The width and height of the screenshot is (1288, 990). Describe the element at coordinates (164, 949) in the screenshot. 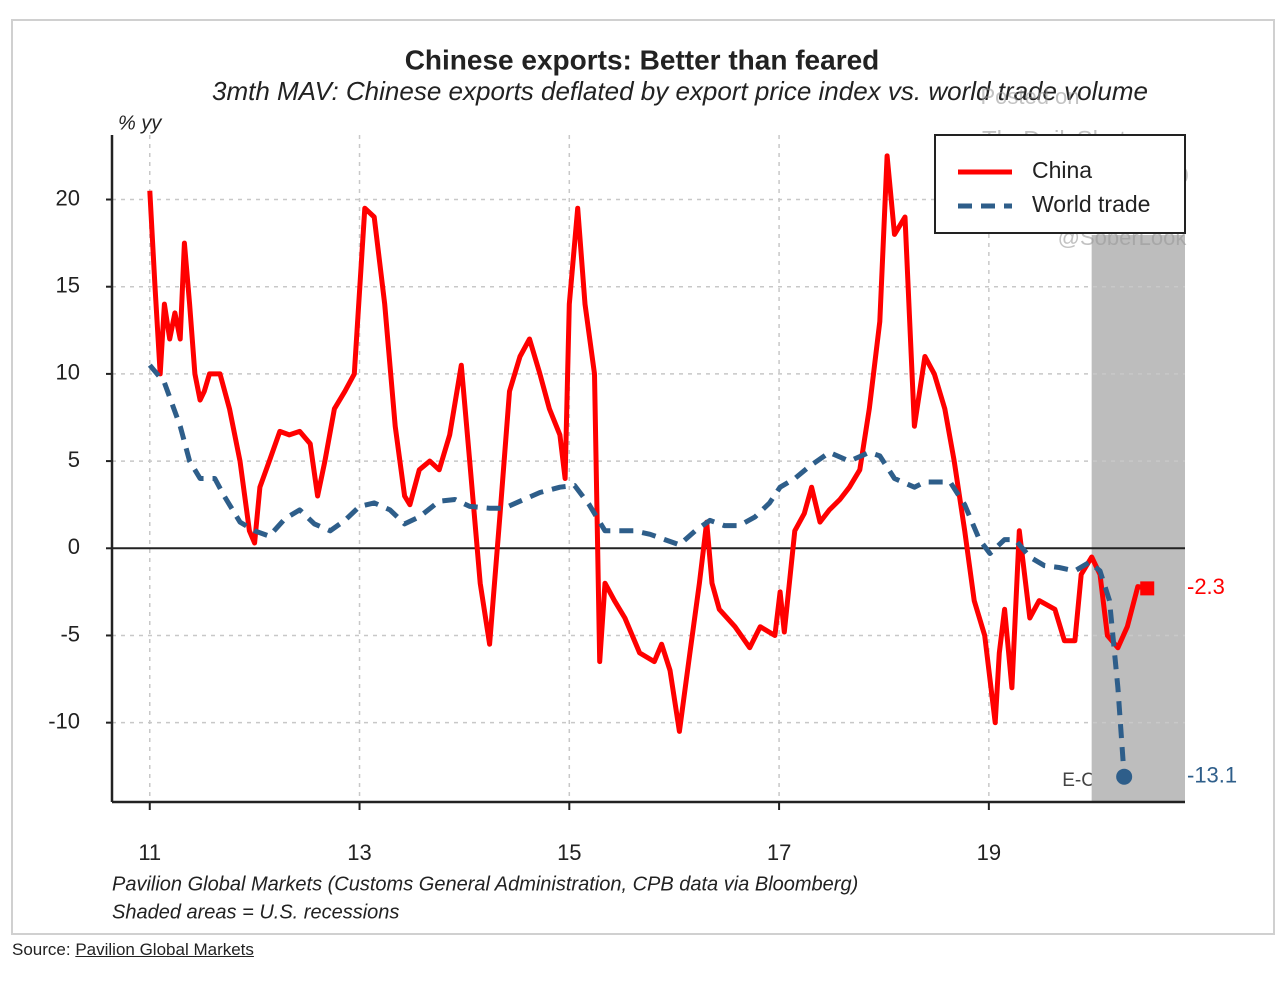

I see `source-link: Pavilion Global Markets` at that location.